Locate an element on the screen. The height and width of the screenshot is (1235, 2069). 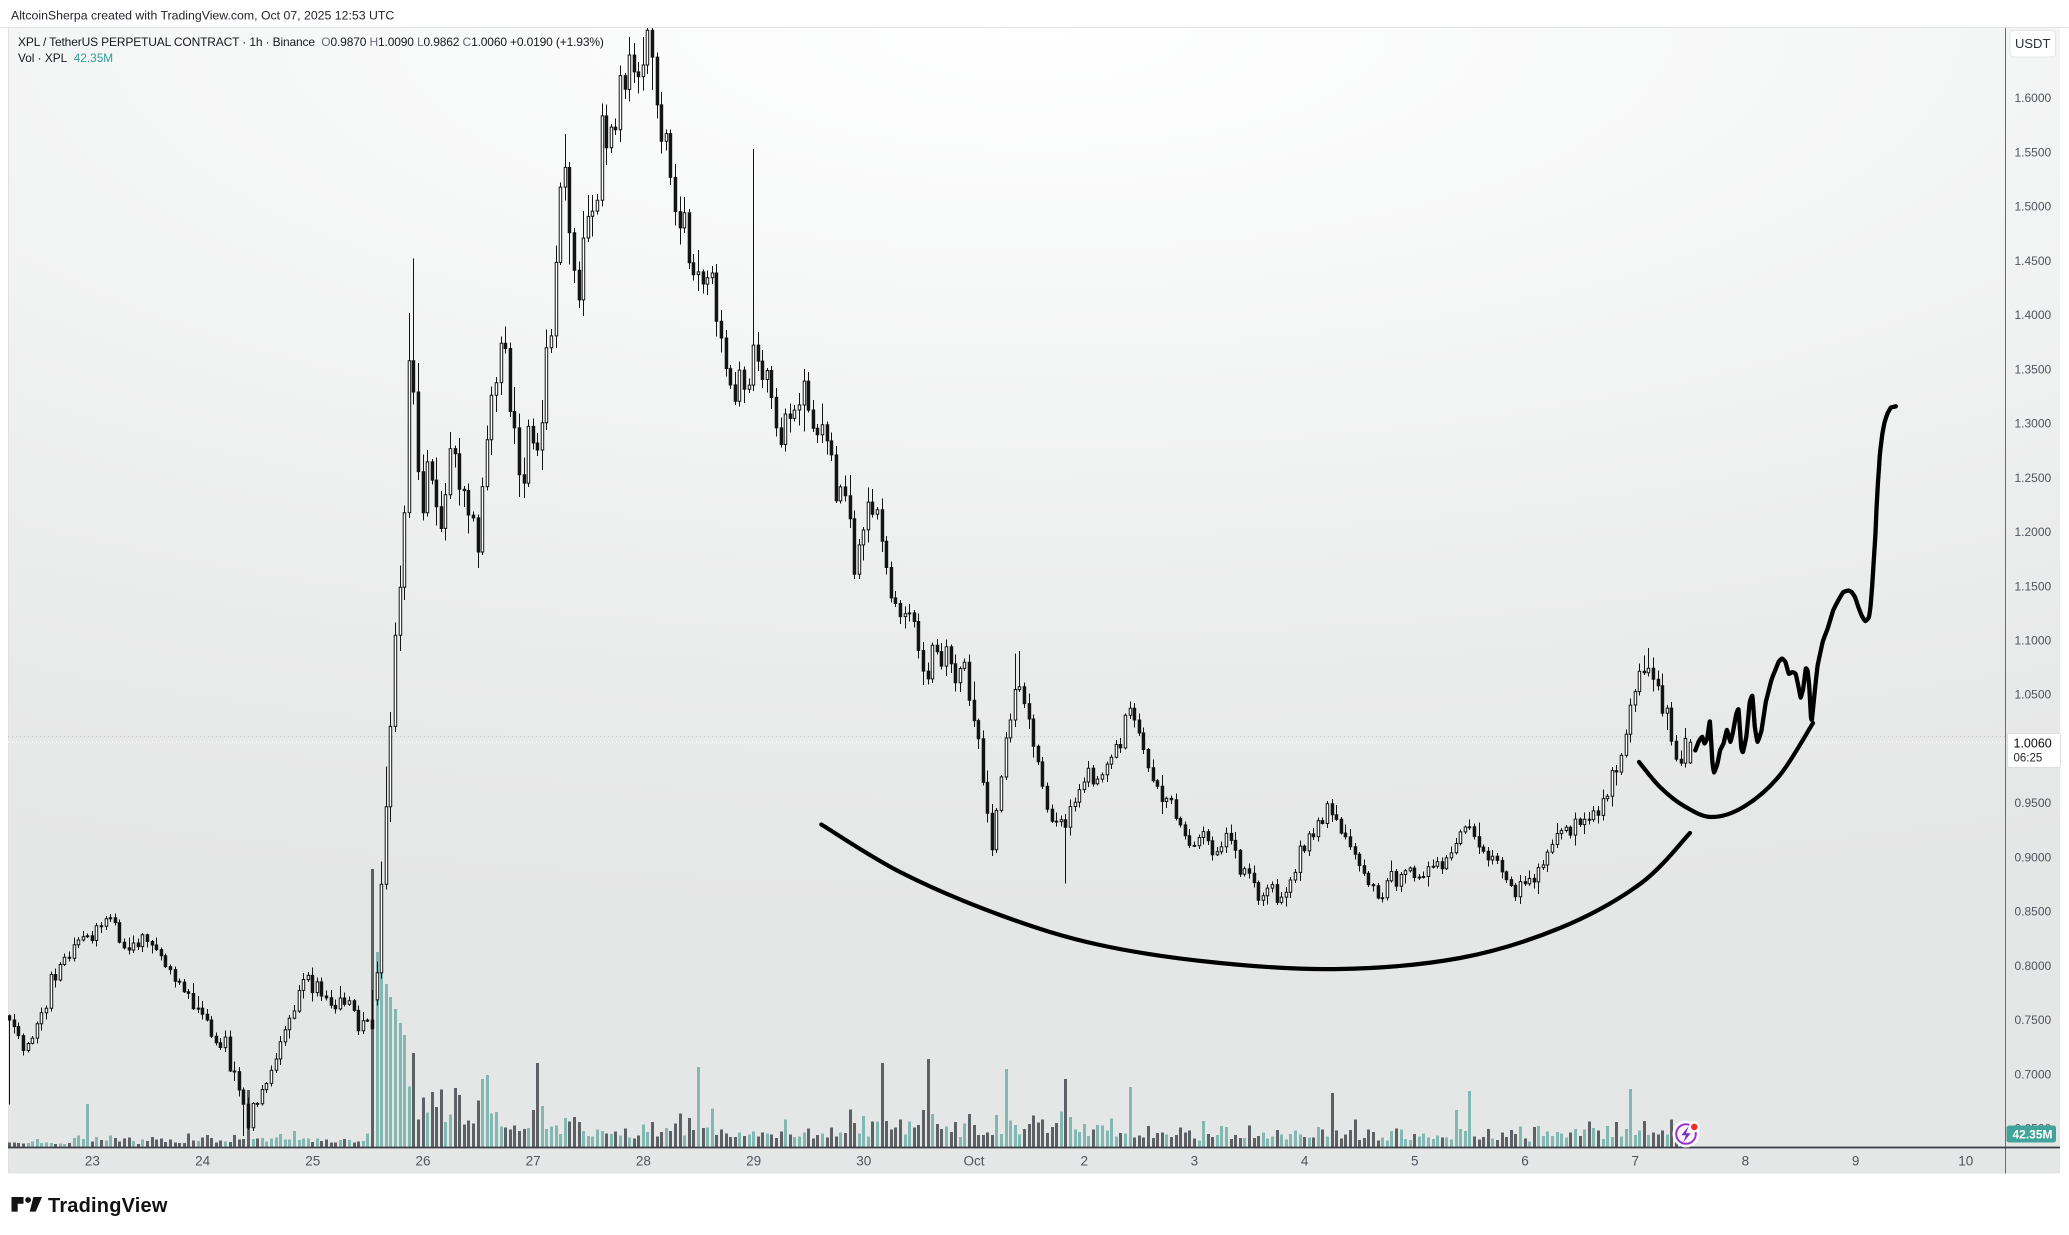
svg-text: TradingView is located at coordinates (108, 1206).